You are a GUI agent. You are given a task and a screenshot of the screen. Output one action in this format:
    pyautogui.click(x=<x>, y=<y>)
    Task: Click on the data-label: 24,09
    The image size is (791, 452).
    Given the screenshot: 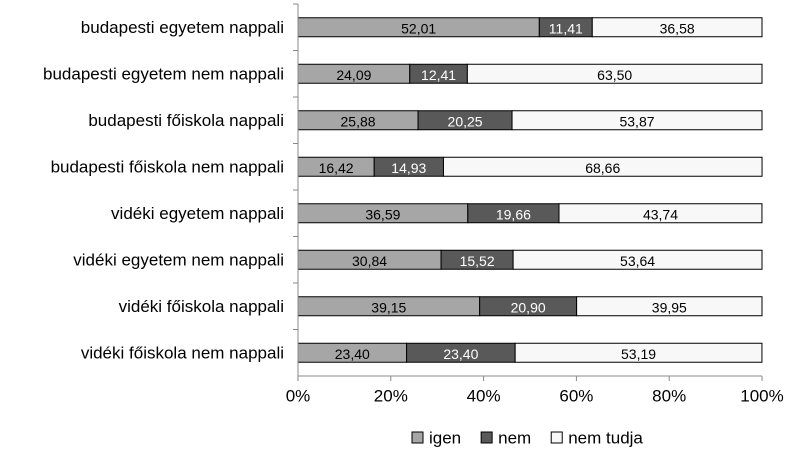 What is the action you would take?
    pyautogui.click(x=353, y=75)
    